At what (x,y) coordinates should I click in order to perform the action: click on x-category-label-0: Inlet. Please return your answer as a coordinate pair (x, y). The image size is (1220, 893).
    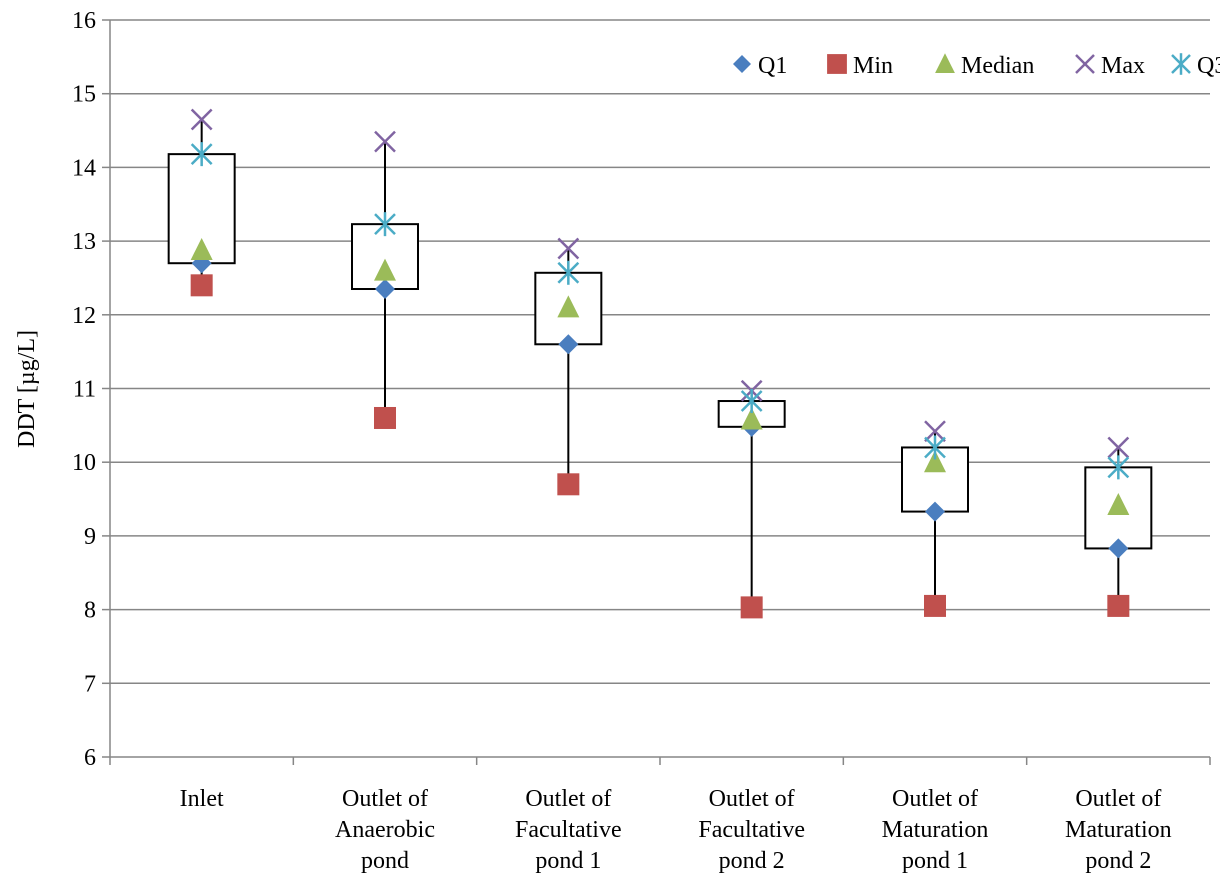
    Looking at the image, I should click on (202, 799).